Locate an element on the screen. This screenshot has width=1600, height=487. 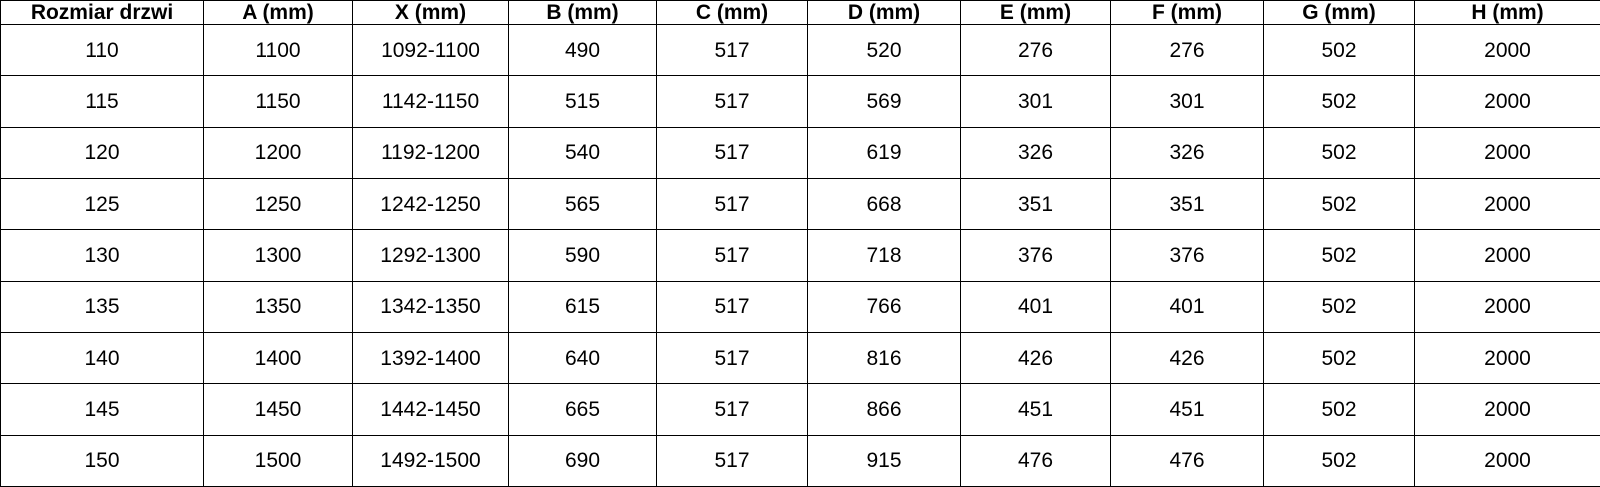
col-header-e-mm: E (mm) is located at coordinates (1035, 13).